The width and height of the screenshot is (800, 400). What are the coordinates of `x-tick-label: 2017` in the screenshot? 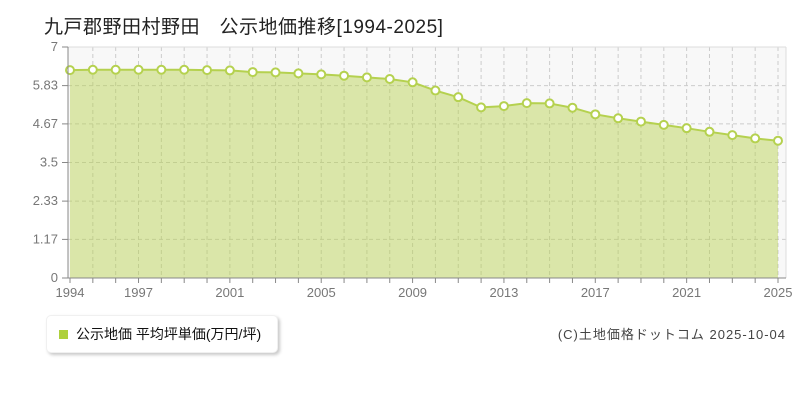 It's located at (595, 292).